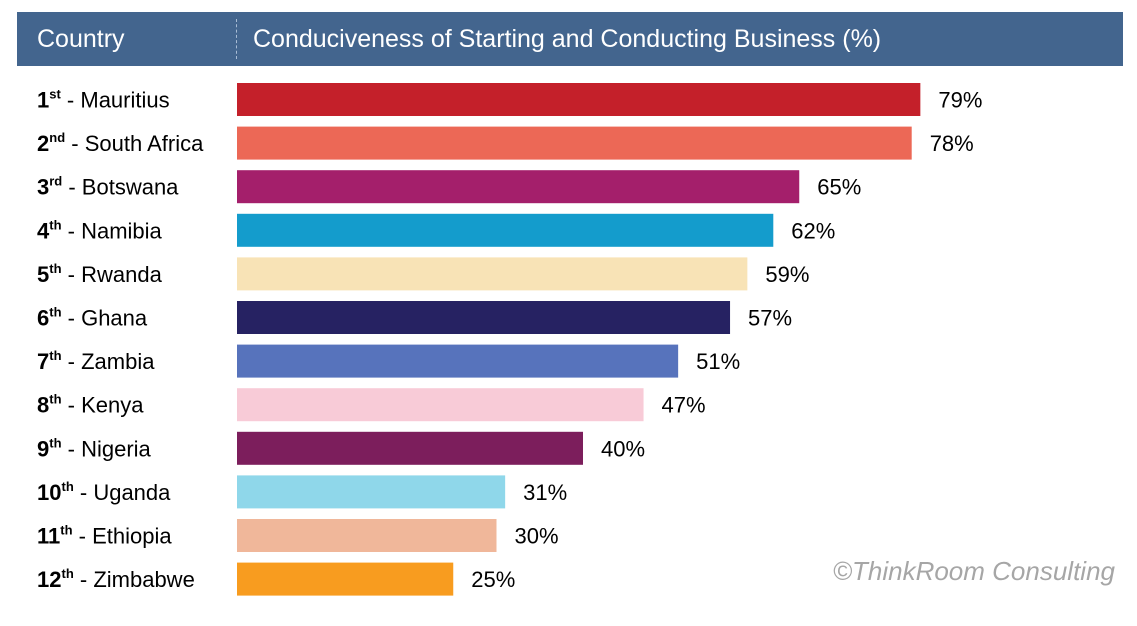 This screenshot has height=626, width=1137. I want to click on country-name: - Uganda, so click(122, 492).